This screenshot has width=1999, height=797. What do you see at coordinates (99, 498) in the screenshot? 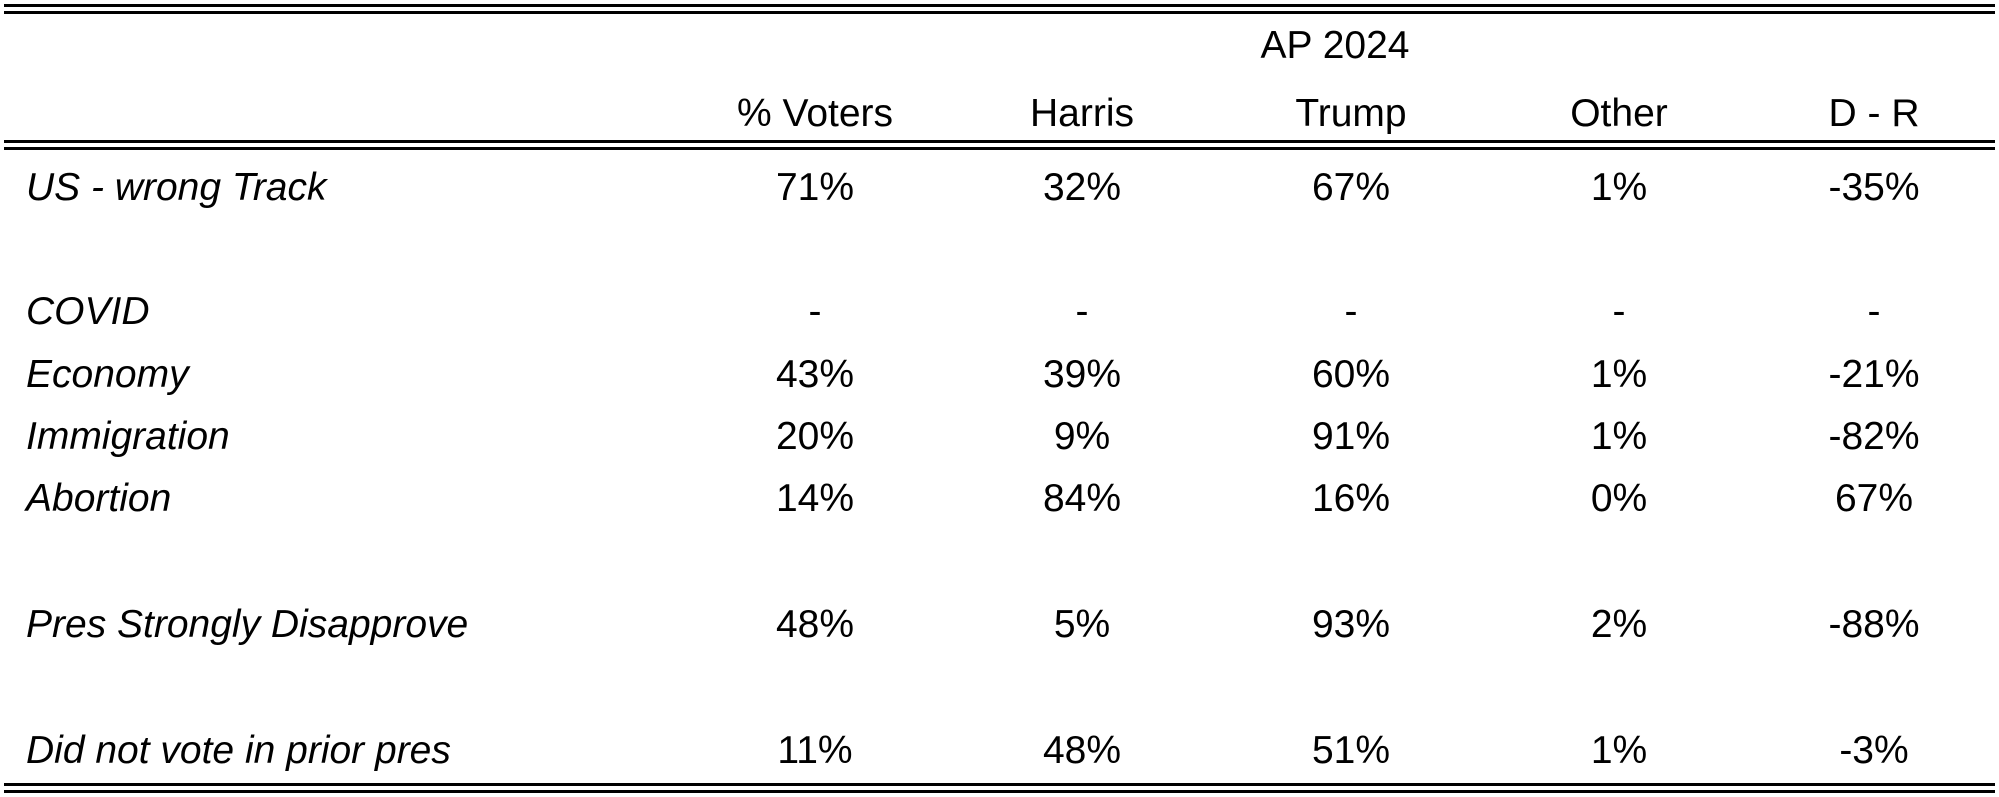
I see `row-label: Abortion` at bounding box center [99, 498].